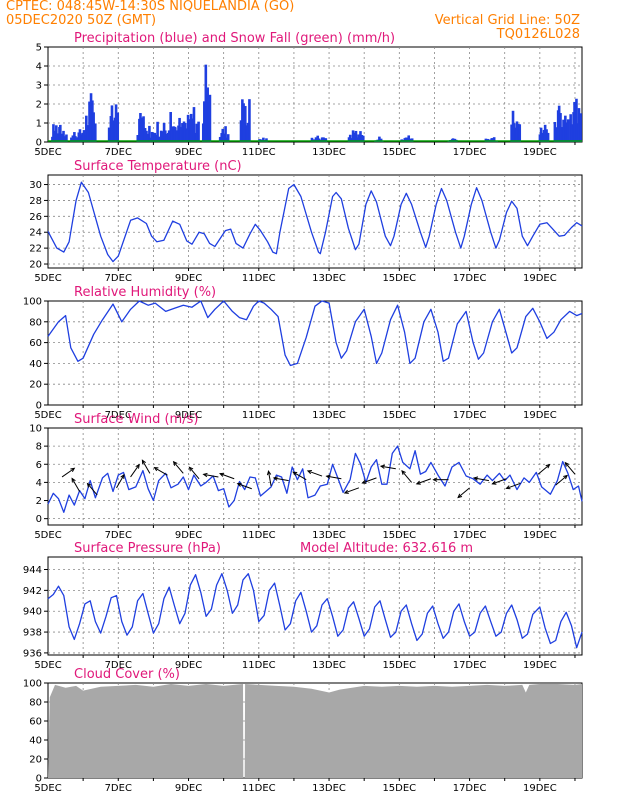 This screenshot has width=618, height=800. What do you see at coordinates (35, 233) in the screenshot?
I see `temp-ytick-label: 24` at bounding box center [35, 233].